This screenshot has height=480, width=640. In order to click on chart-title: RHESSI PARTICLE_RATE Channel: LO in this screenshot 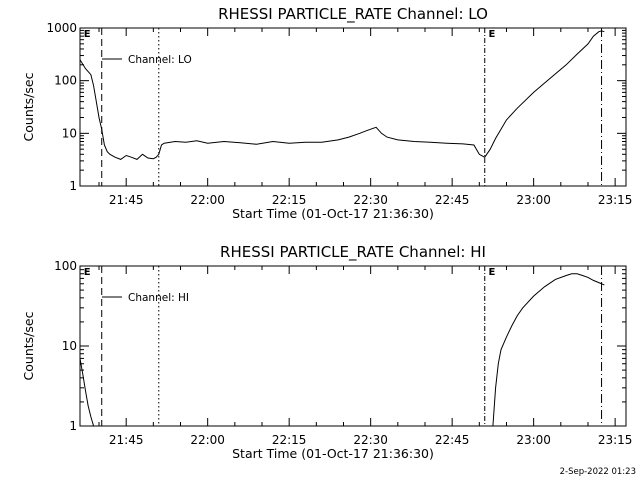, I will do `click(353, 14)`.